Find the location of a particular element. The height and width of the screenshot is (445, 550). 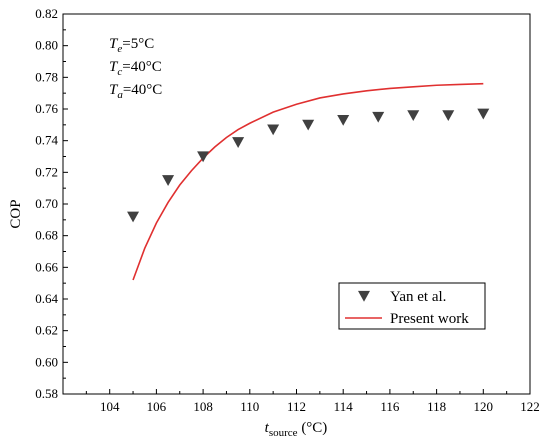

x-axis-title-unit: (°C) is located at coordinates (313, 428).